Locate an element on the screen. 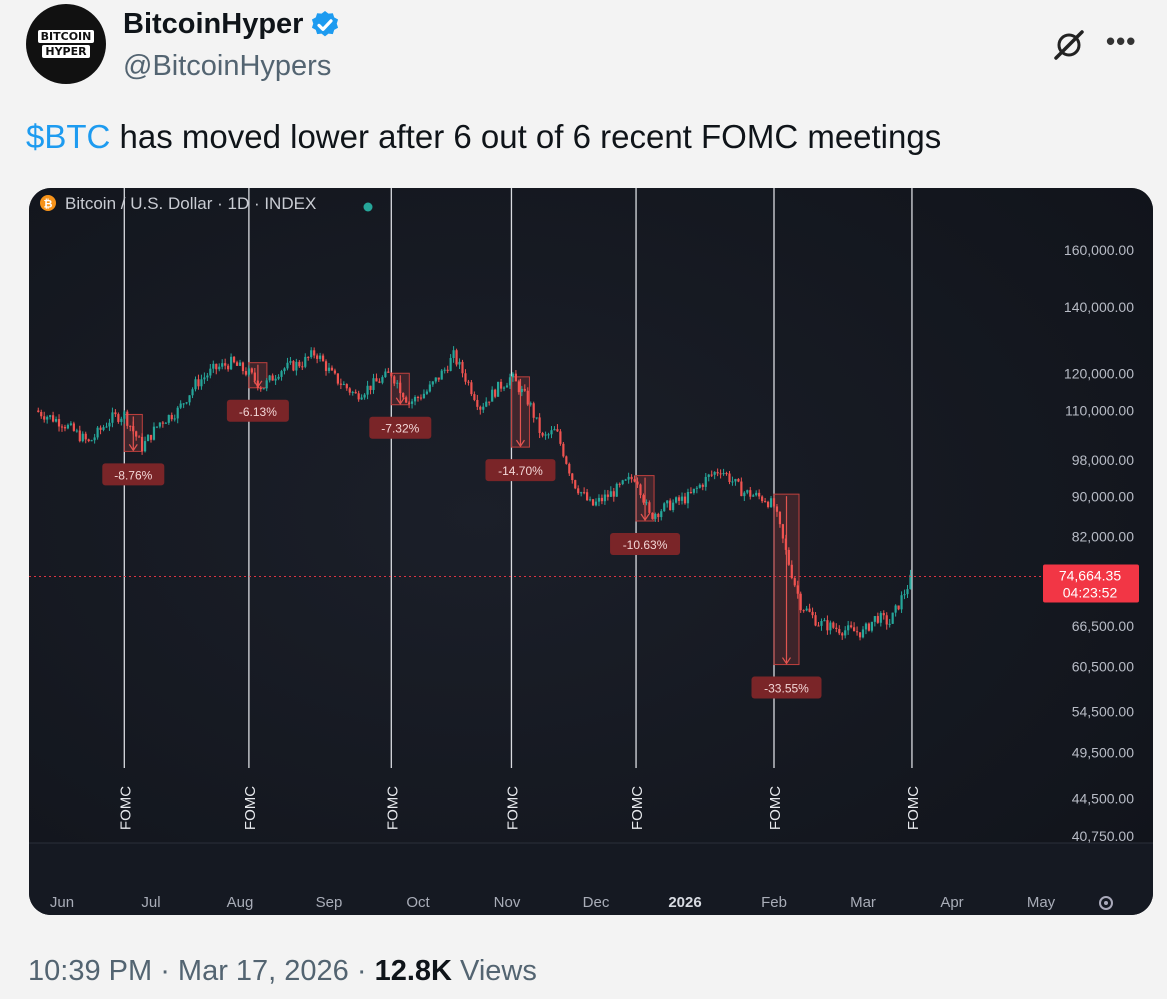 The image size is (1167, 999). grok-icon is located at coordinates (1069, 45).